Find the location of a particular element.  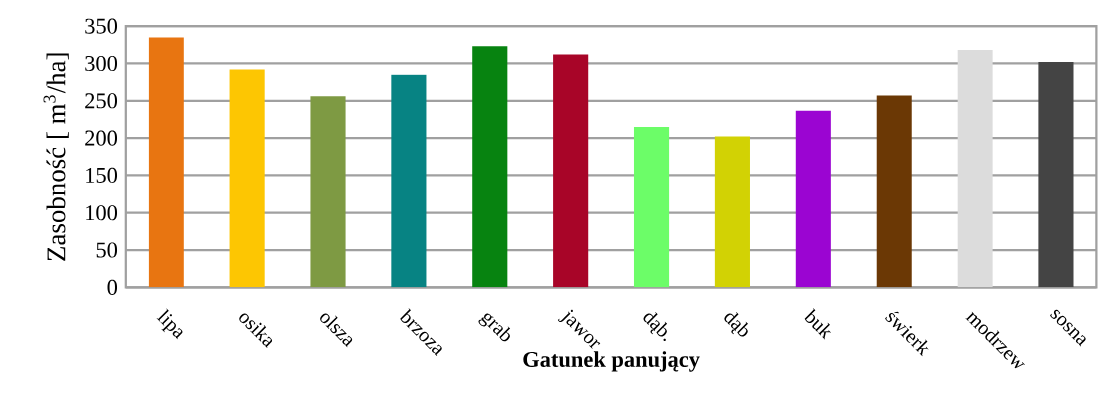

x-tick-label: buk is located at coordinates (817, 324).